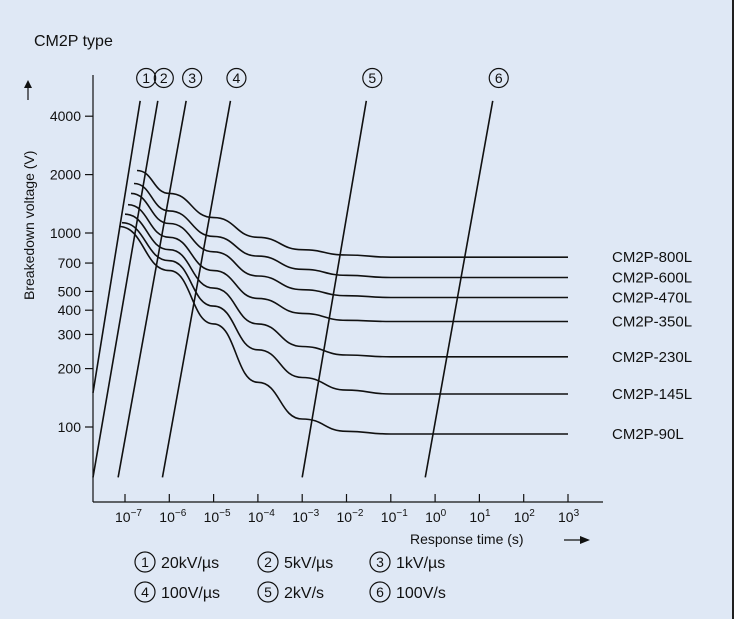 Image resolution: width=734 pixels, height=619 pixels. I want to click on x-tick-label: 10³, so click(569, 516).